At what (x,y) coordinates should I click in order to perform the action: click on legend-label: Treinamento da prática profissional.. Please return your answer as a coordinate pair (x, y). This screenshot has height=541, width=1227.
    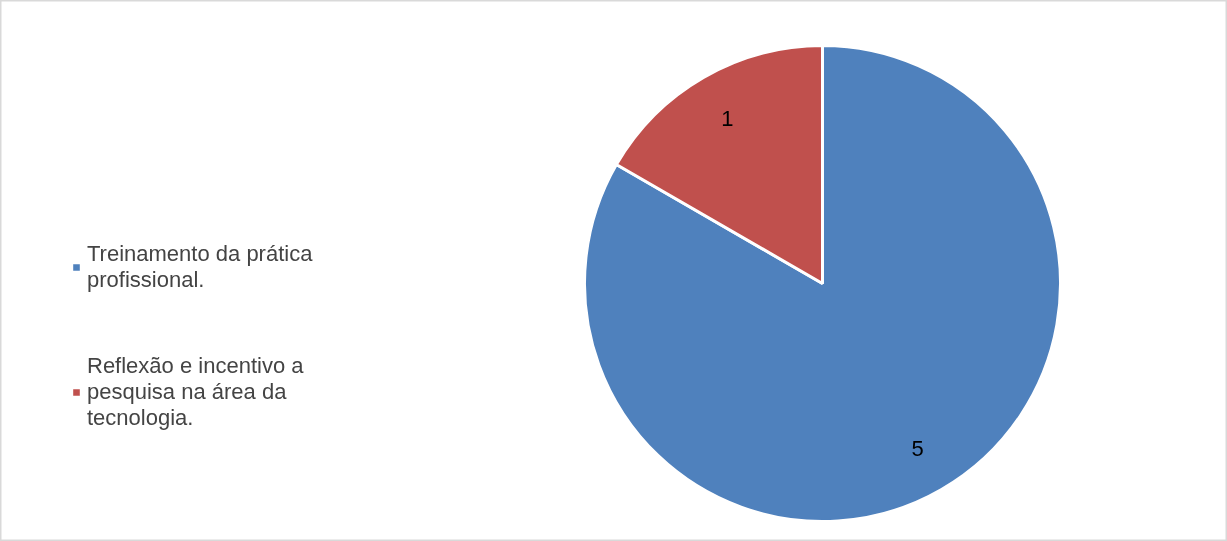
    Looking at the image, I should click on (200, 267).